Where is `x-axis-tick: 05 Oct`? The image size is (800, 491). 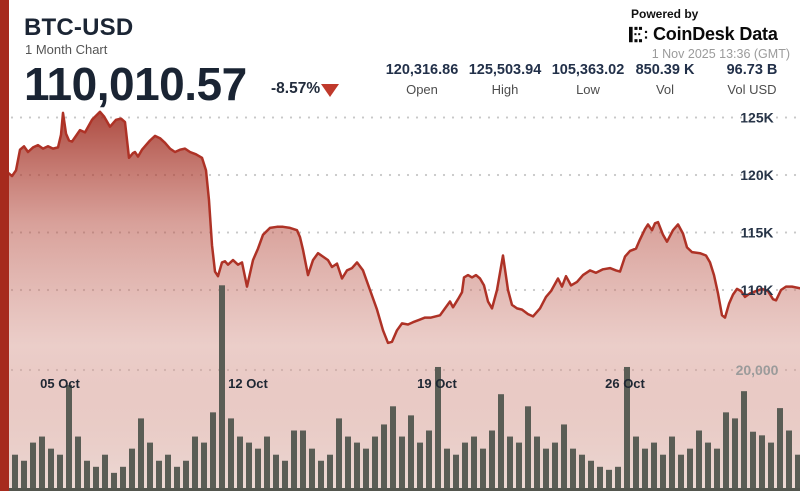
x-axis-tick: 05 Oct is located at coordinates (60, 383).